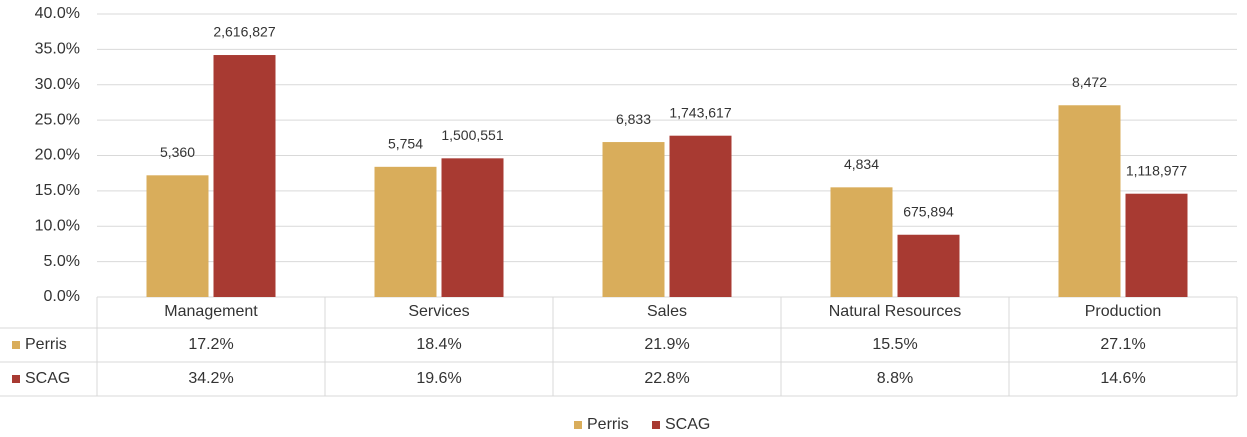 Image resolution: width=1247 pixels, height=437 pixels. Describe the element at coordinates (57, 155) in the screenshot. I see `y-tick-label: 20.0%` at that location.